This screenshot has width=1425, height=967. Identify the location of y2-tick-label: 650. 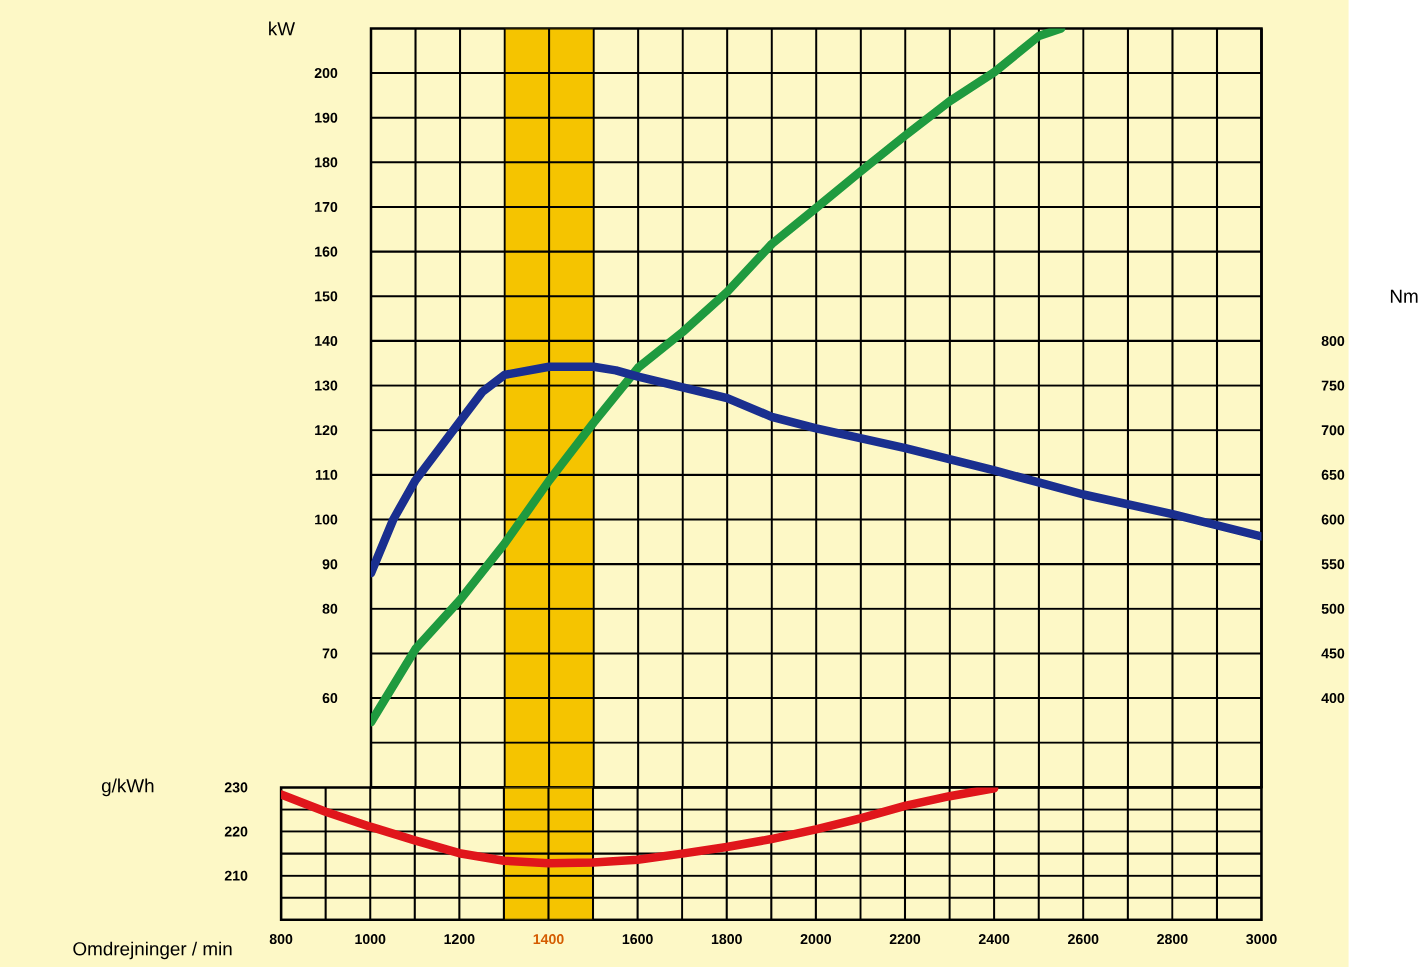
(1333, 474).